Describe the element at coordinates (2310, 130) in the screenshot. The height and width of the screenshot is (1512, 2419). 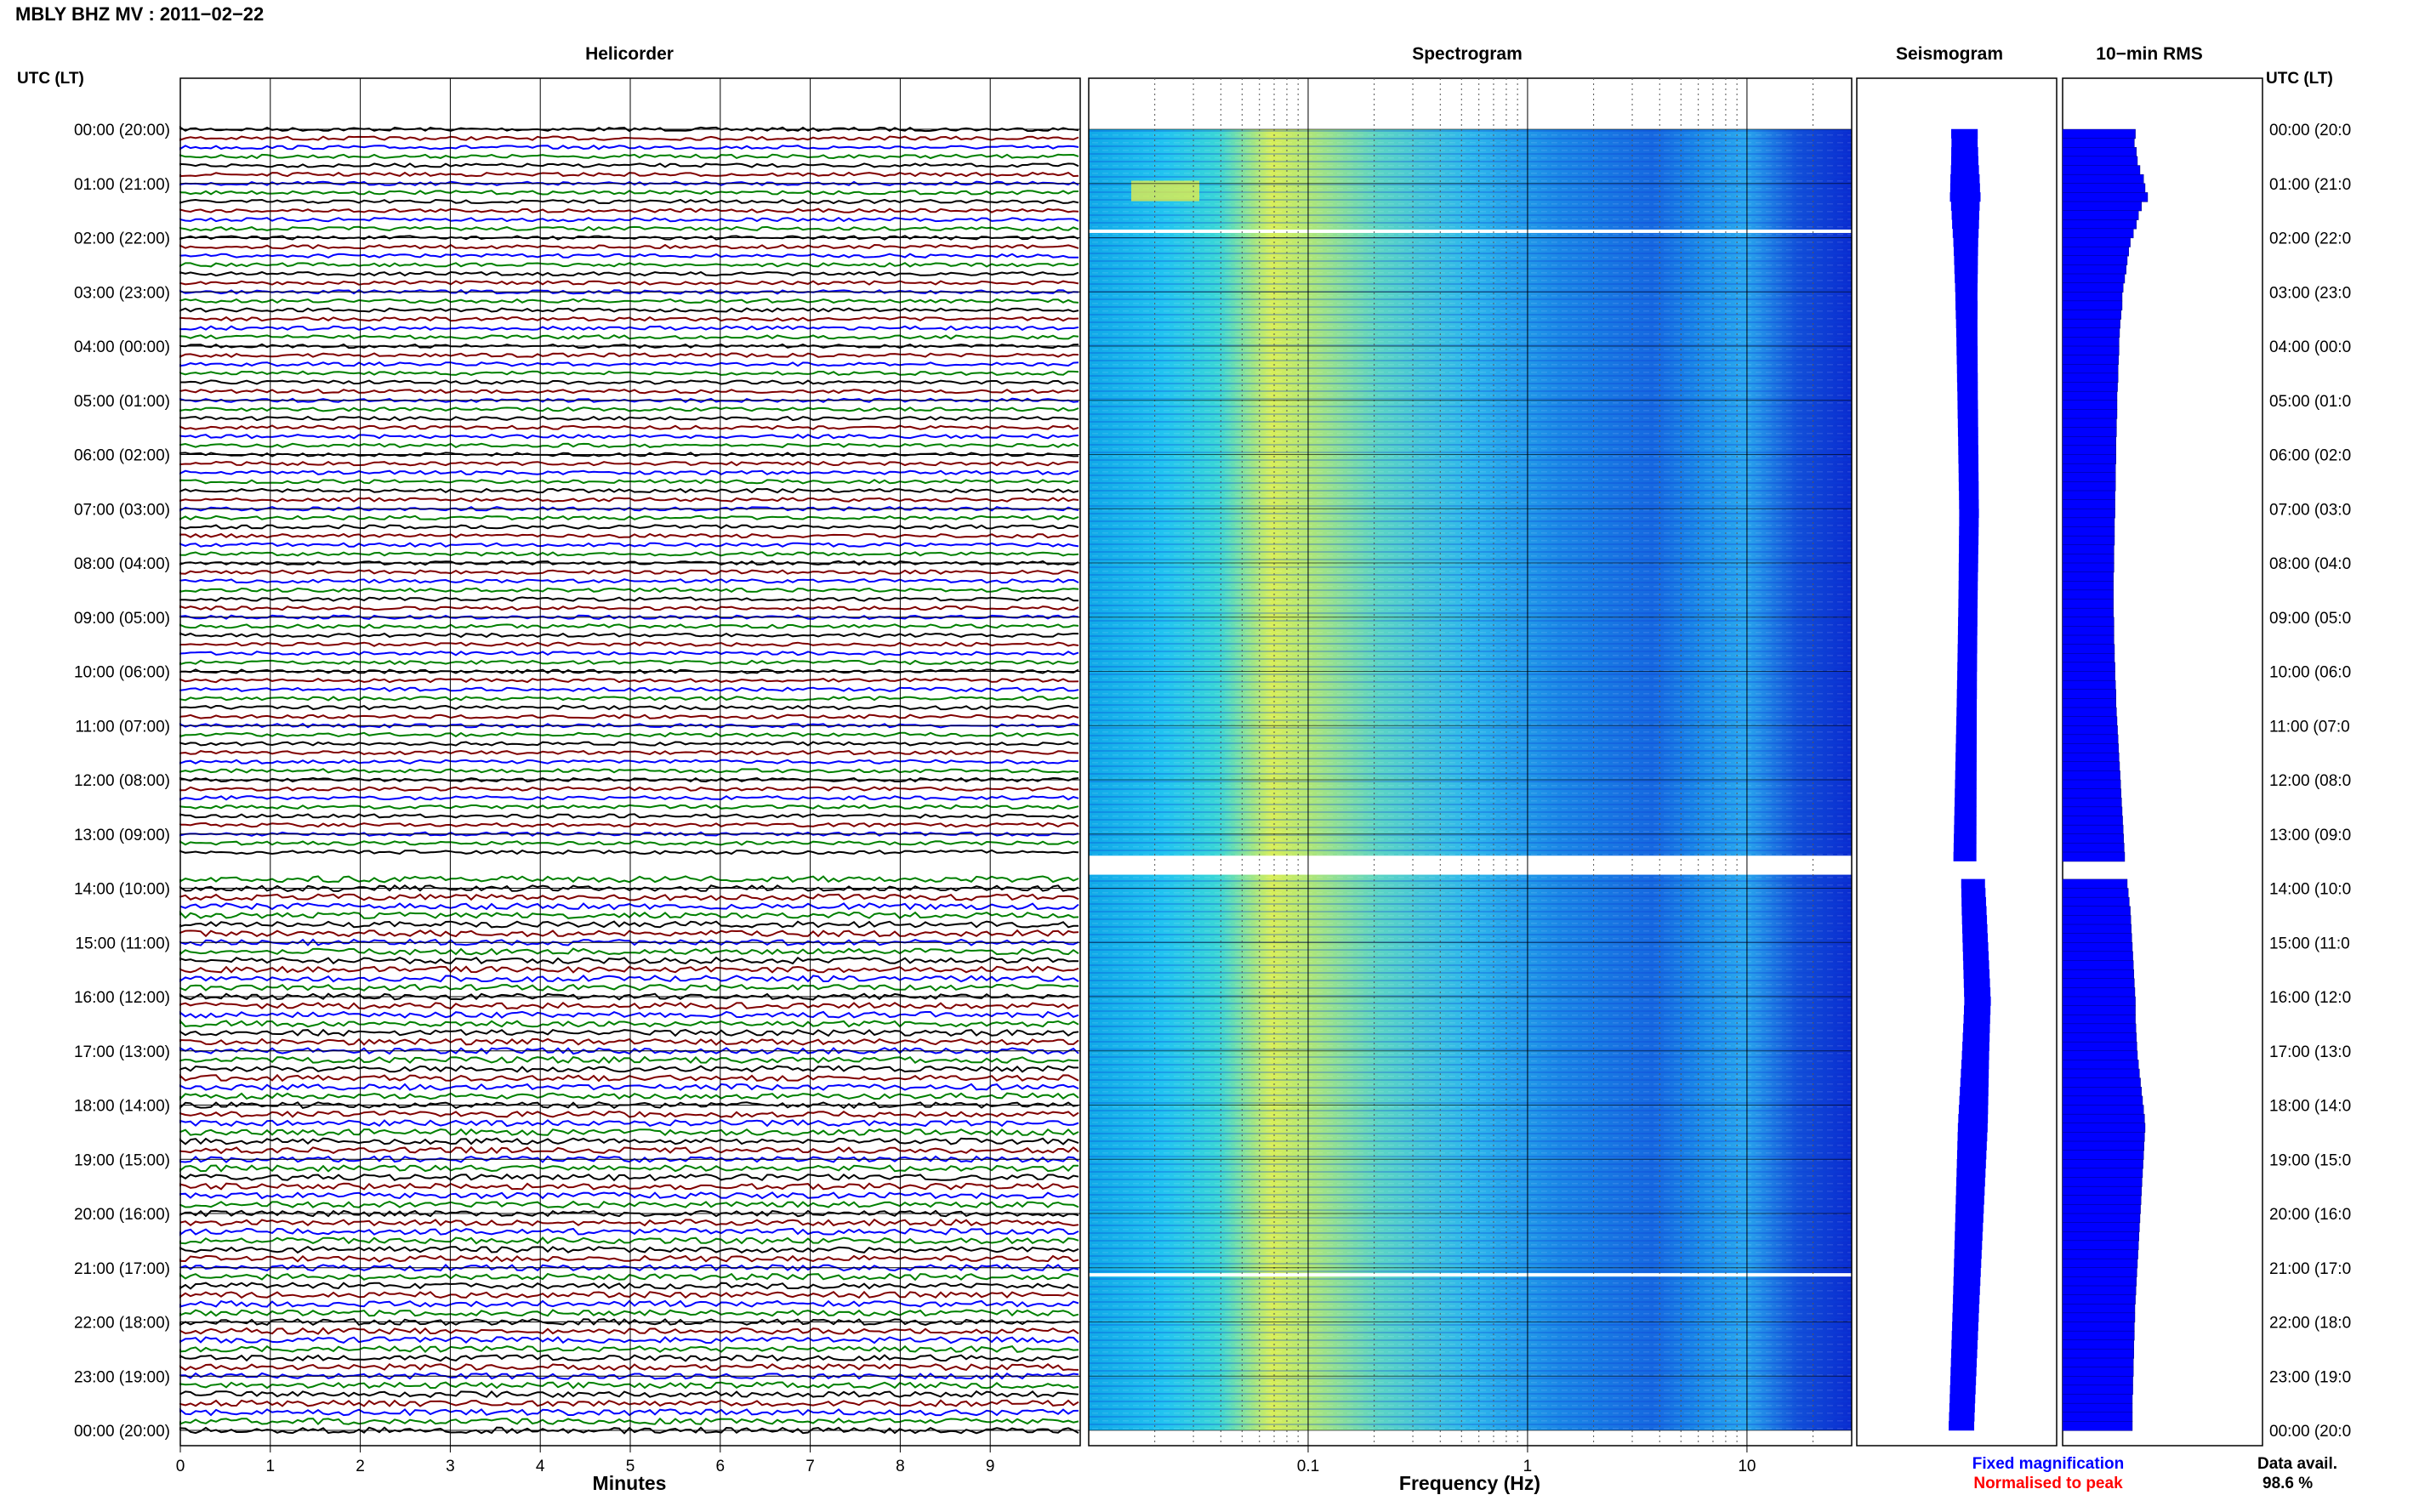
I see `time-label-right: 00:00 (20:0` at that location.